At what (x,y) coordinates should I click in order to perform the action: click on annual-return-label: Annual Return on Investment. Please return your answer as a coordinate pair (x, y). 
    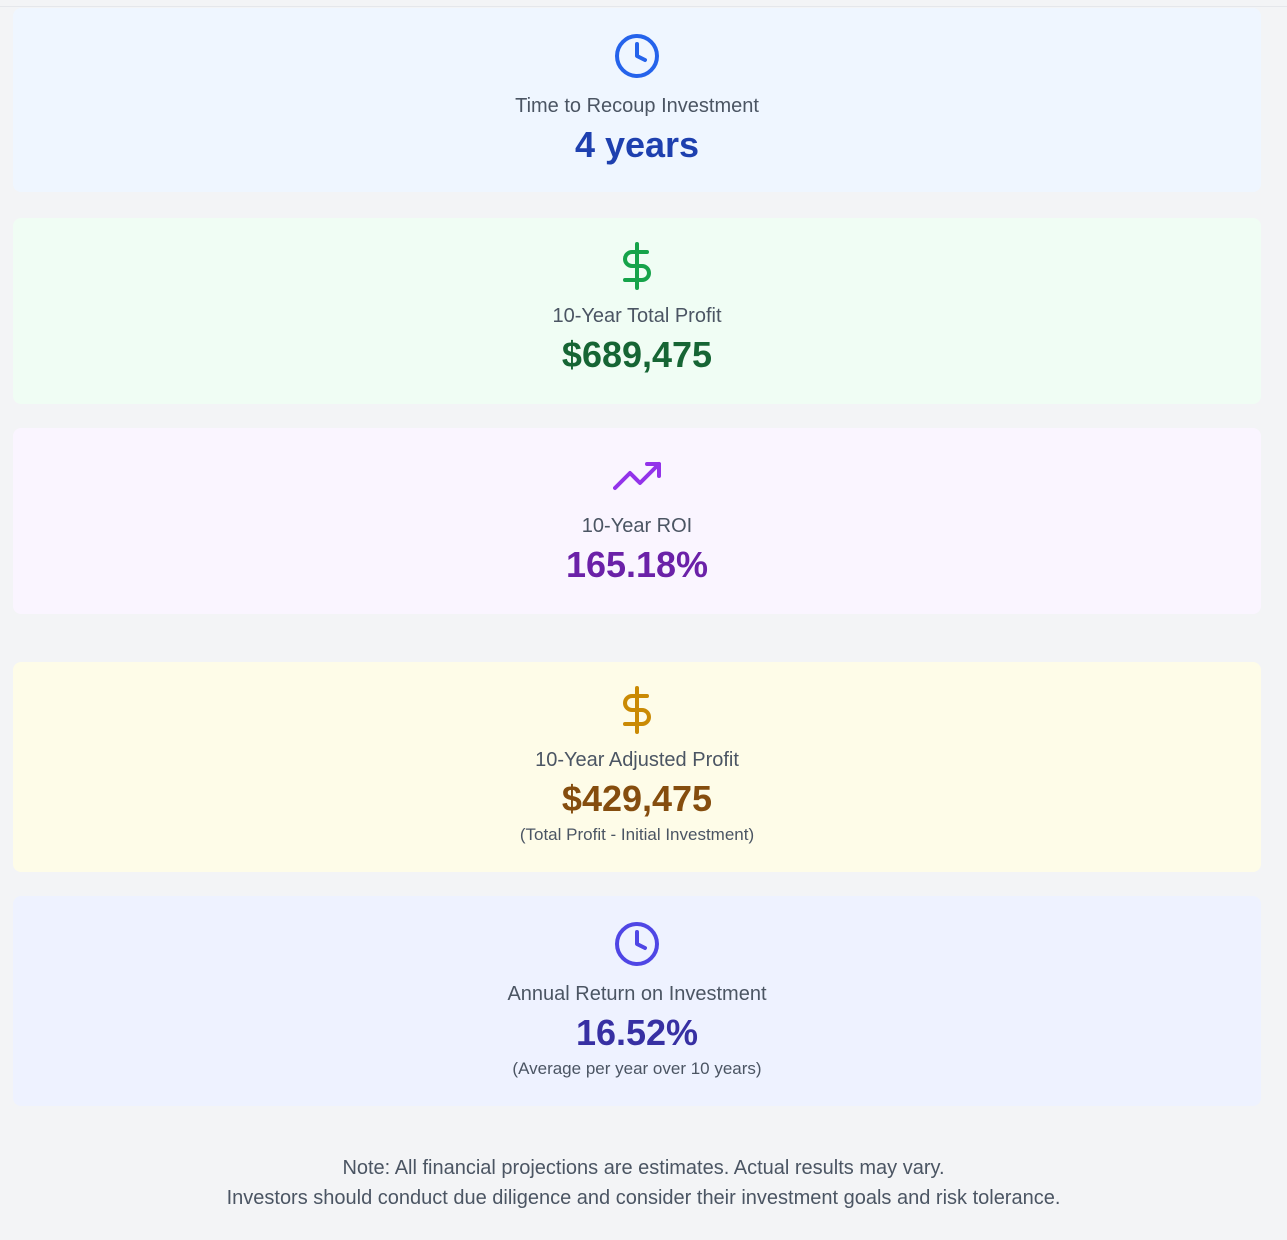
    Looking at the image, I should click on (637, 994).